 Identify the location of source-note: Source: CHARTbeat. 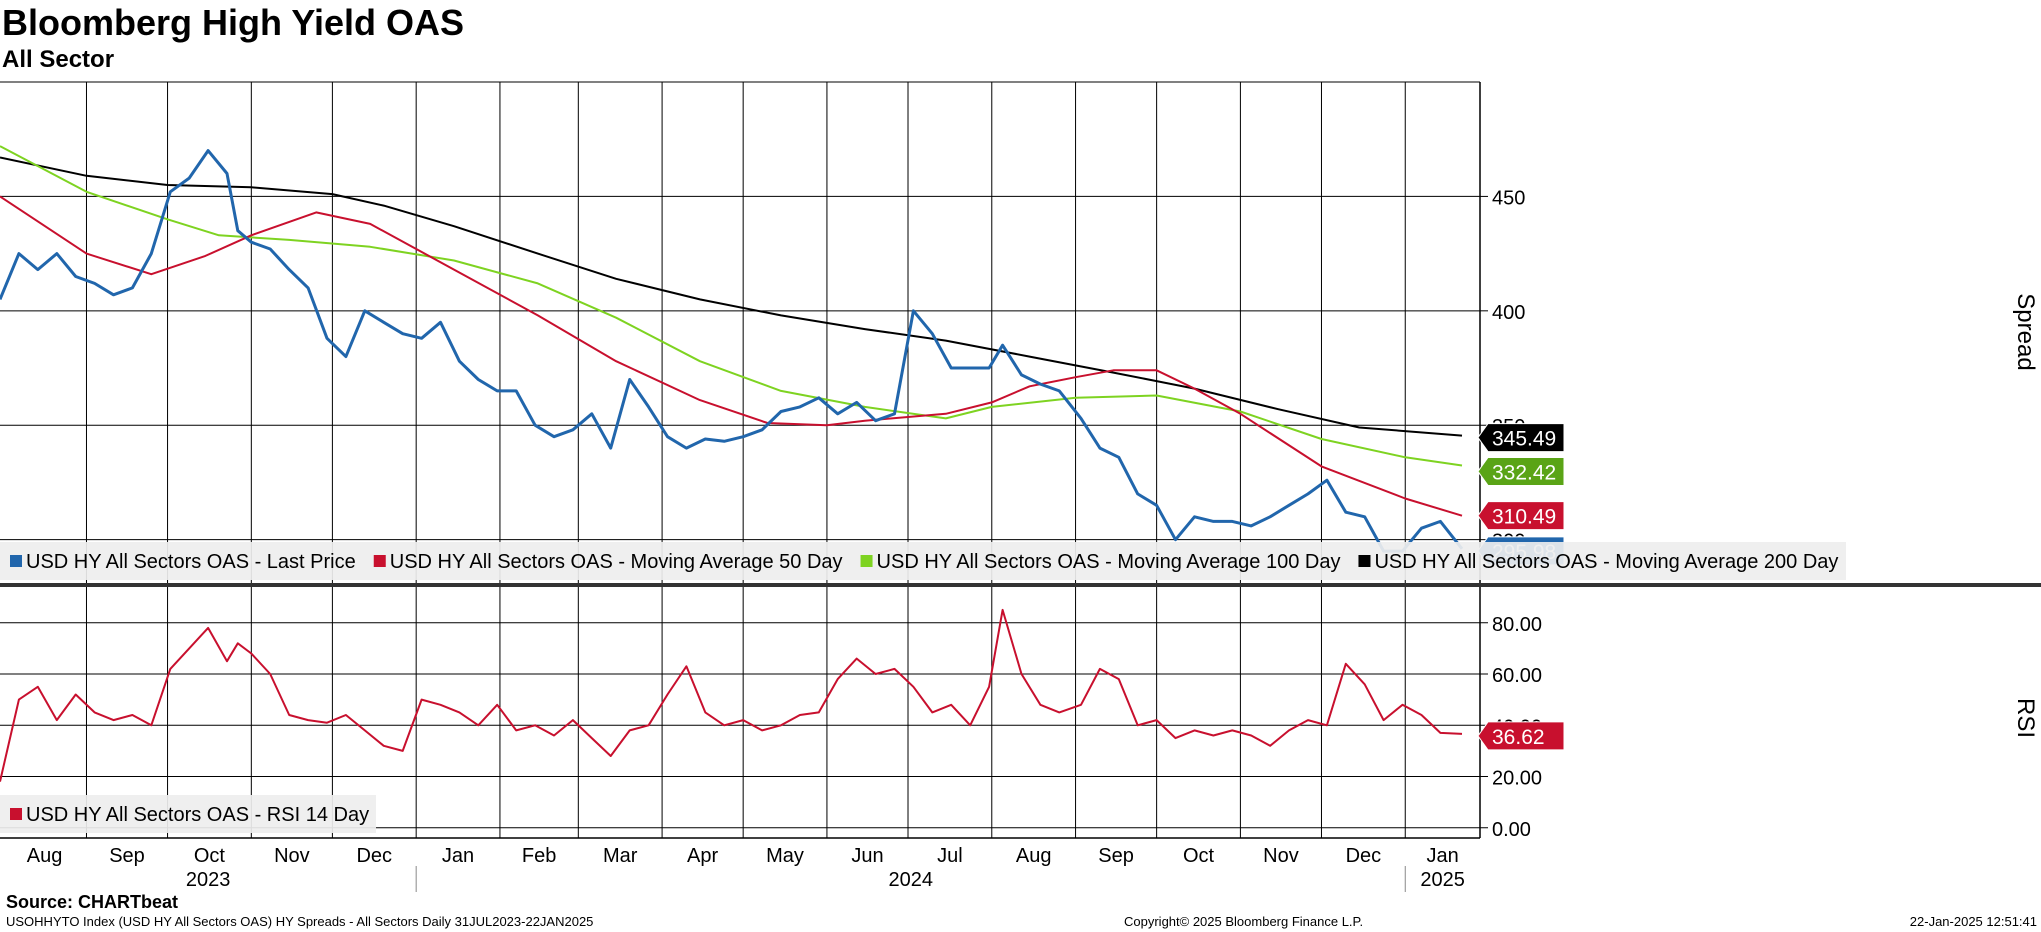
(92, 902).